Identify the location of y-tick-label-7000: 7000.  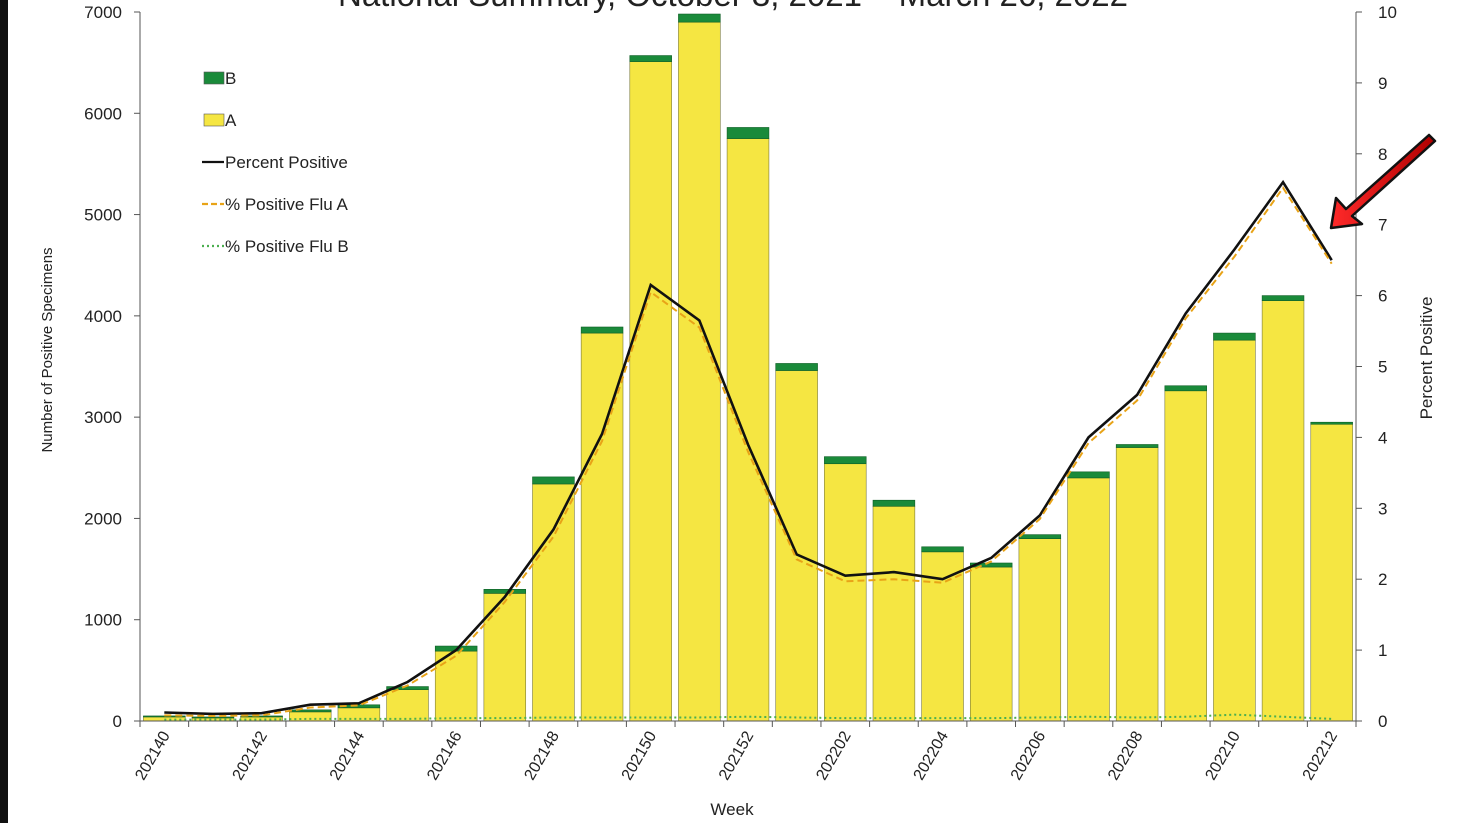
(103, 12).